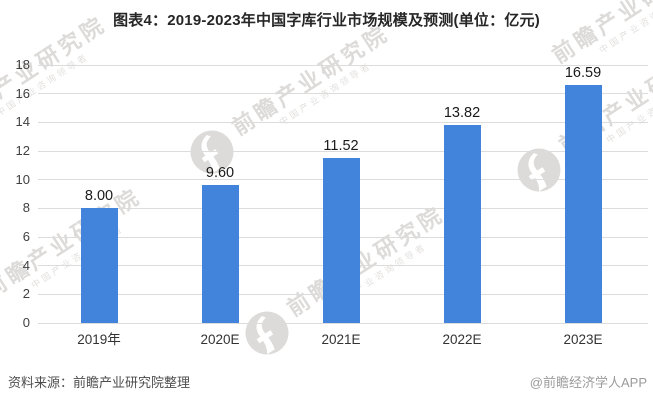 This screenshot has width=653, height=402. Describe the element at coordinates (99, 339) in the screenshot. I see `x-axis-tick-label: 2019年` at that location.